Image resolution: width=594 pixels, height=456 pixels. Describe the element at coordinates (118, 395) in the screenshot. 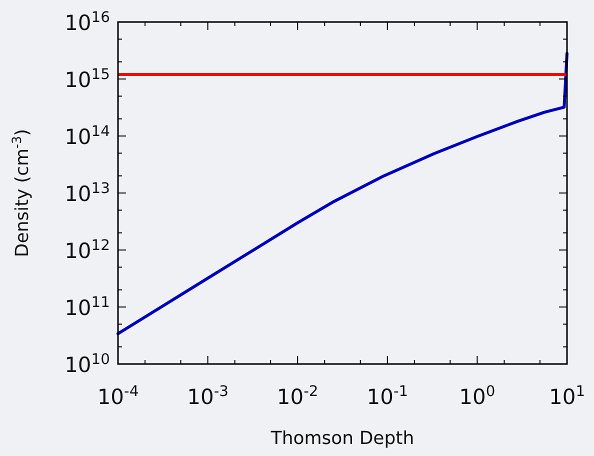

I see `x-tick-label: 10$^{-4}$` at that location.